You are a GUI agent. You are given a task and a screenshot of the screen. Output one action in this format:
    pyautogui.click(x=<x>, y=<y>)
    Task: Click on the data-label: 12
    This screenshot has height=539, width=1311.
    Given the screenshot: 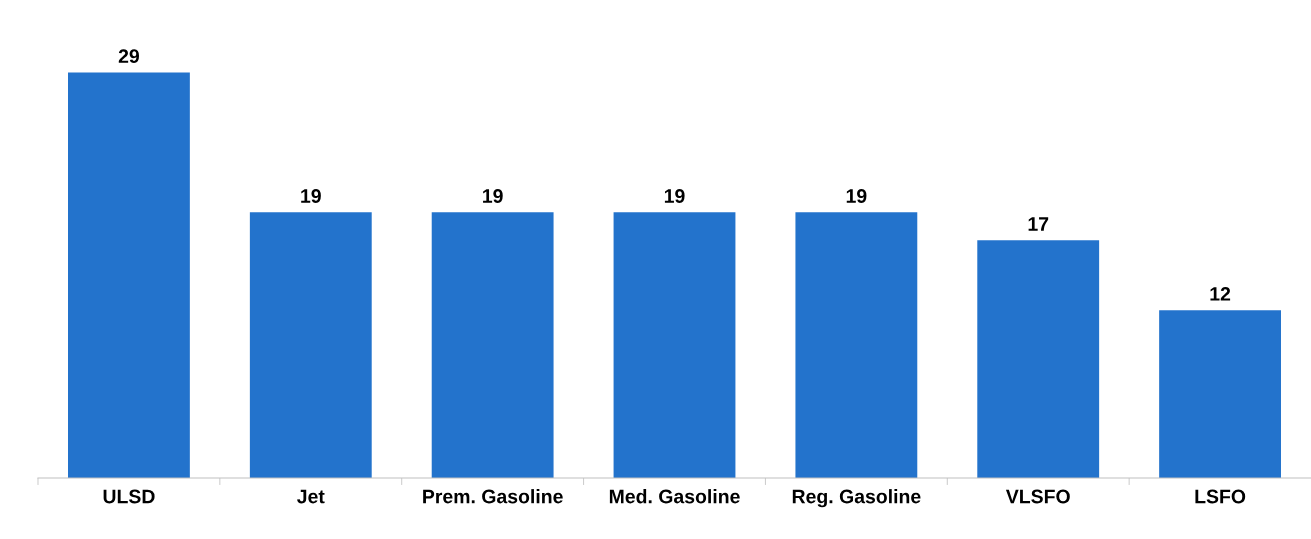 What is the action you would take?
    pyautogui.click(x=1220, y=294)
    